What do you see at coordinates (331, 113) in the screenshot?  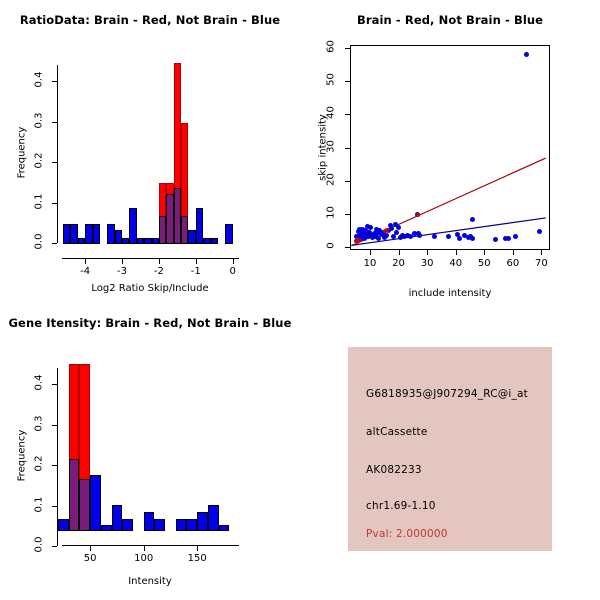 I see `y-tick-label: 40` at bounding box center [331, 113].